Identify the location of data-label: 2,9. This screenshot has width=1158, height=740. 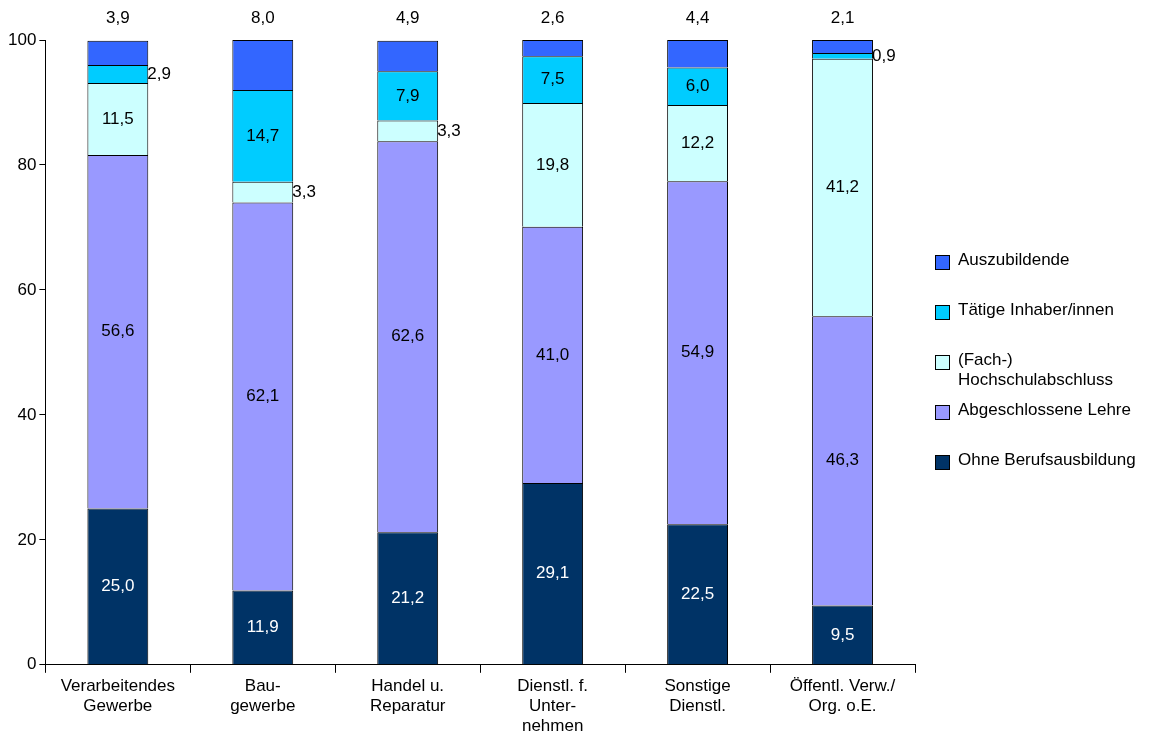
(159, 73).